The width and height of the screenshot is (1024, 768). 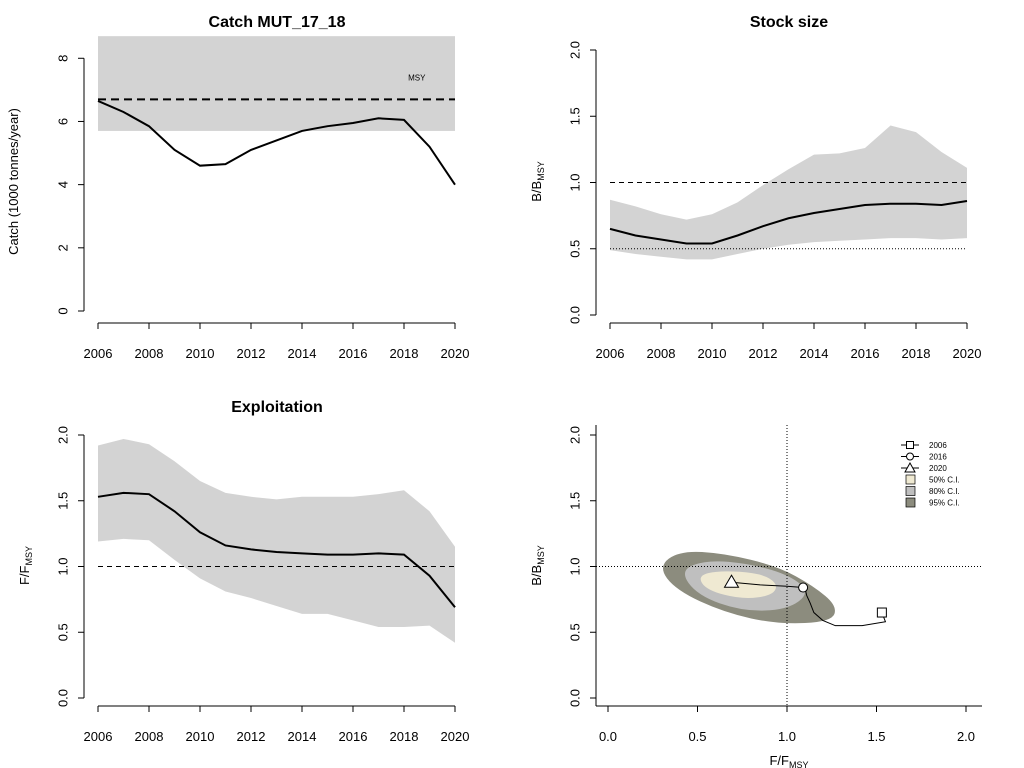 What do you see at coordinates (924, 445) in the screenshot?
I see `legend-item: 2006` at bounding box center [924, 445].